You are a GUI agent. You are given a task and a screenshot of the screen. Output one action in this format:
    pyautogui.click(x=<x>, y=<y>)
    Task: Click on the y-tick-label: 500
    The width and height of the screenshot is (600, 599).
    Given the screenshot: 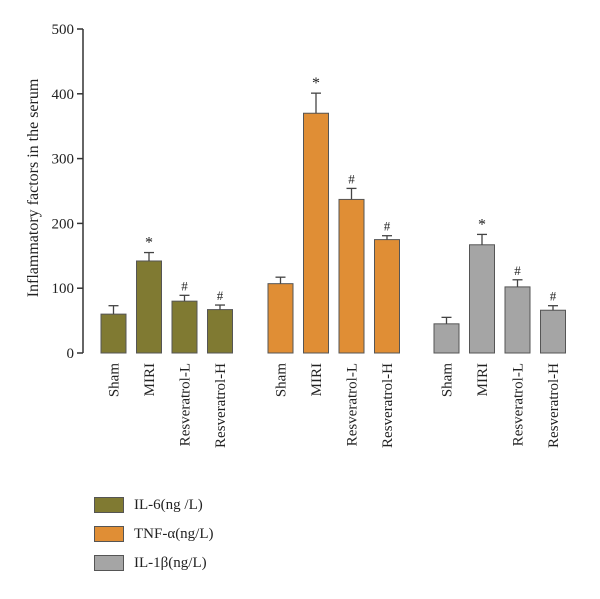 What is the action you would take?
    pyautogui.click(x=63, y=30)
    